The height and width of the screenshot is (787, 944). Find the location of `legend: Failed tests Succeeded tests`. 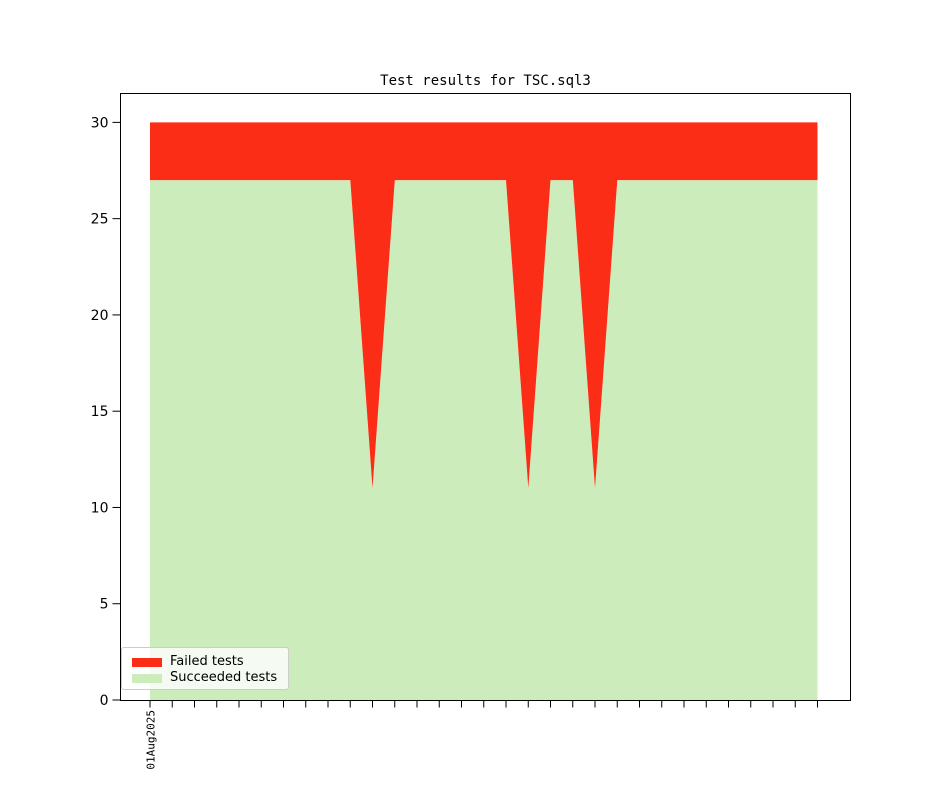

legend: Failed tests Succeeded tests is located at coordinates (205, 668).